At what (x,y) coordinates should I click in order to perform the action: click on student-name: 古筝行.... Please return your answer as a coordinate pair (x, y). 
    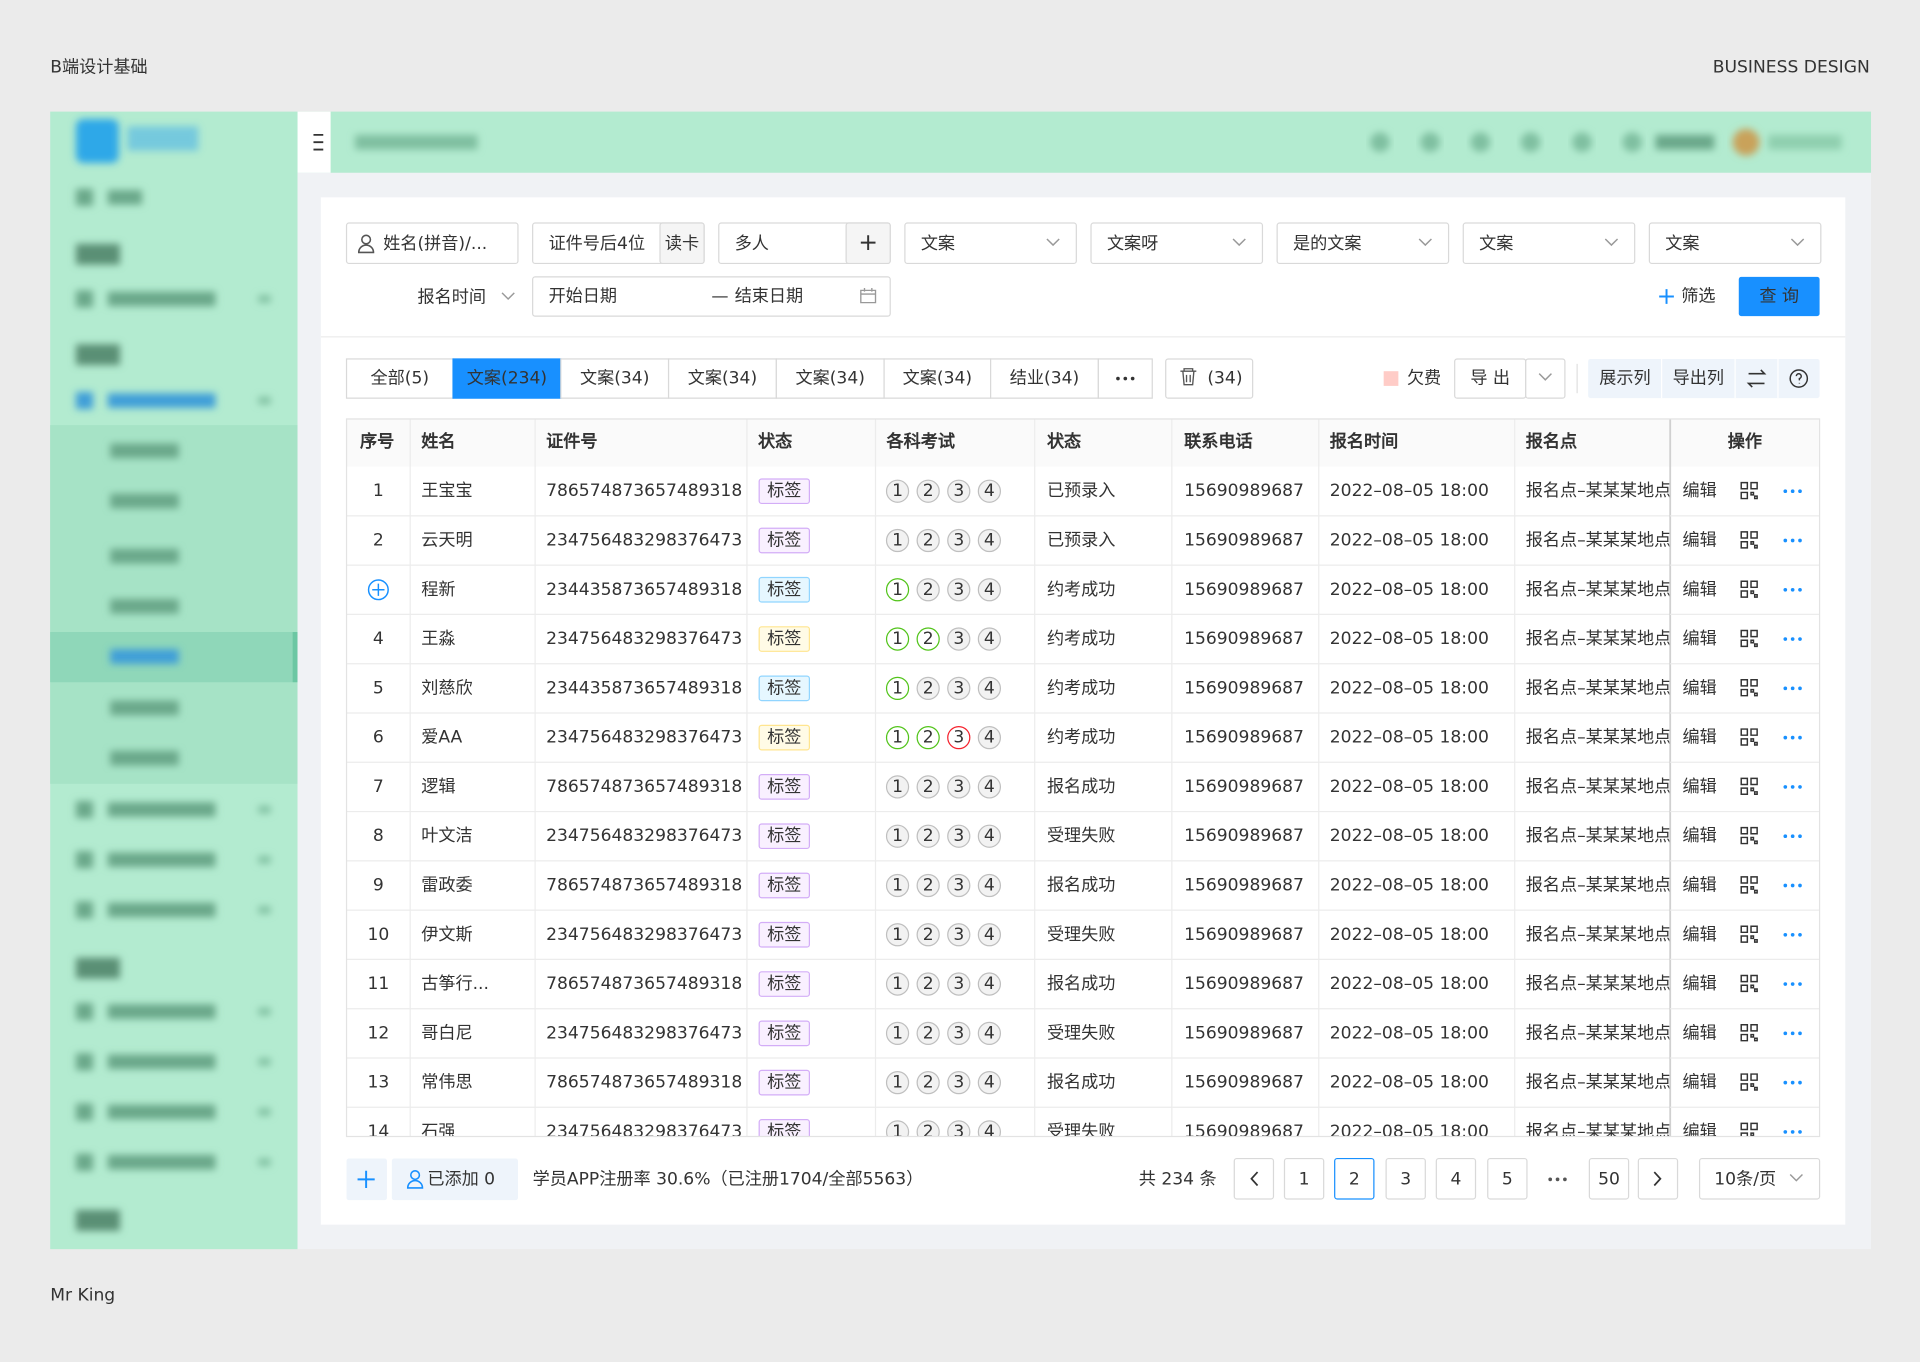
    Looking at the image, I should click on (455, 984).